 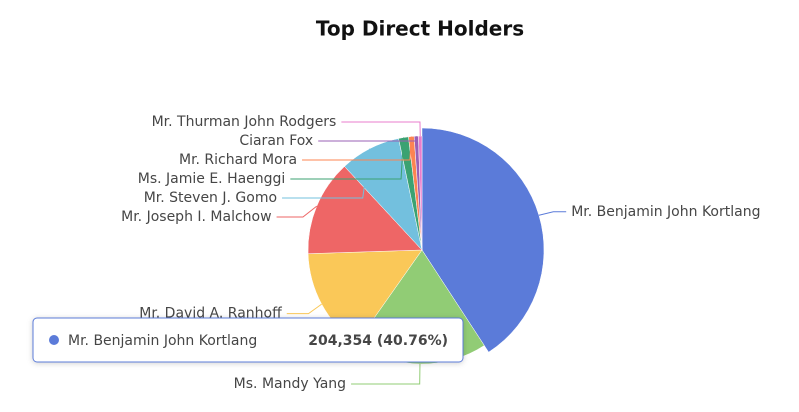 I want to click on chart-title: Top Direct Holders, so click(x=420, y=29).